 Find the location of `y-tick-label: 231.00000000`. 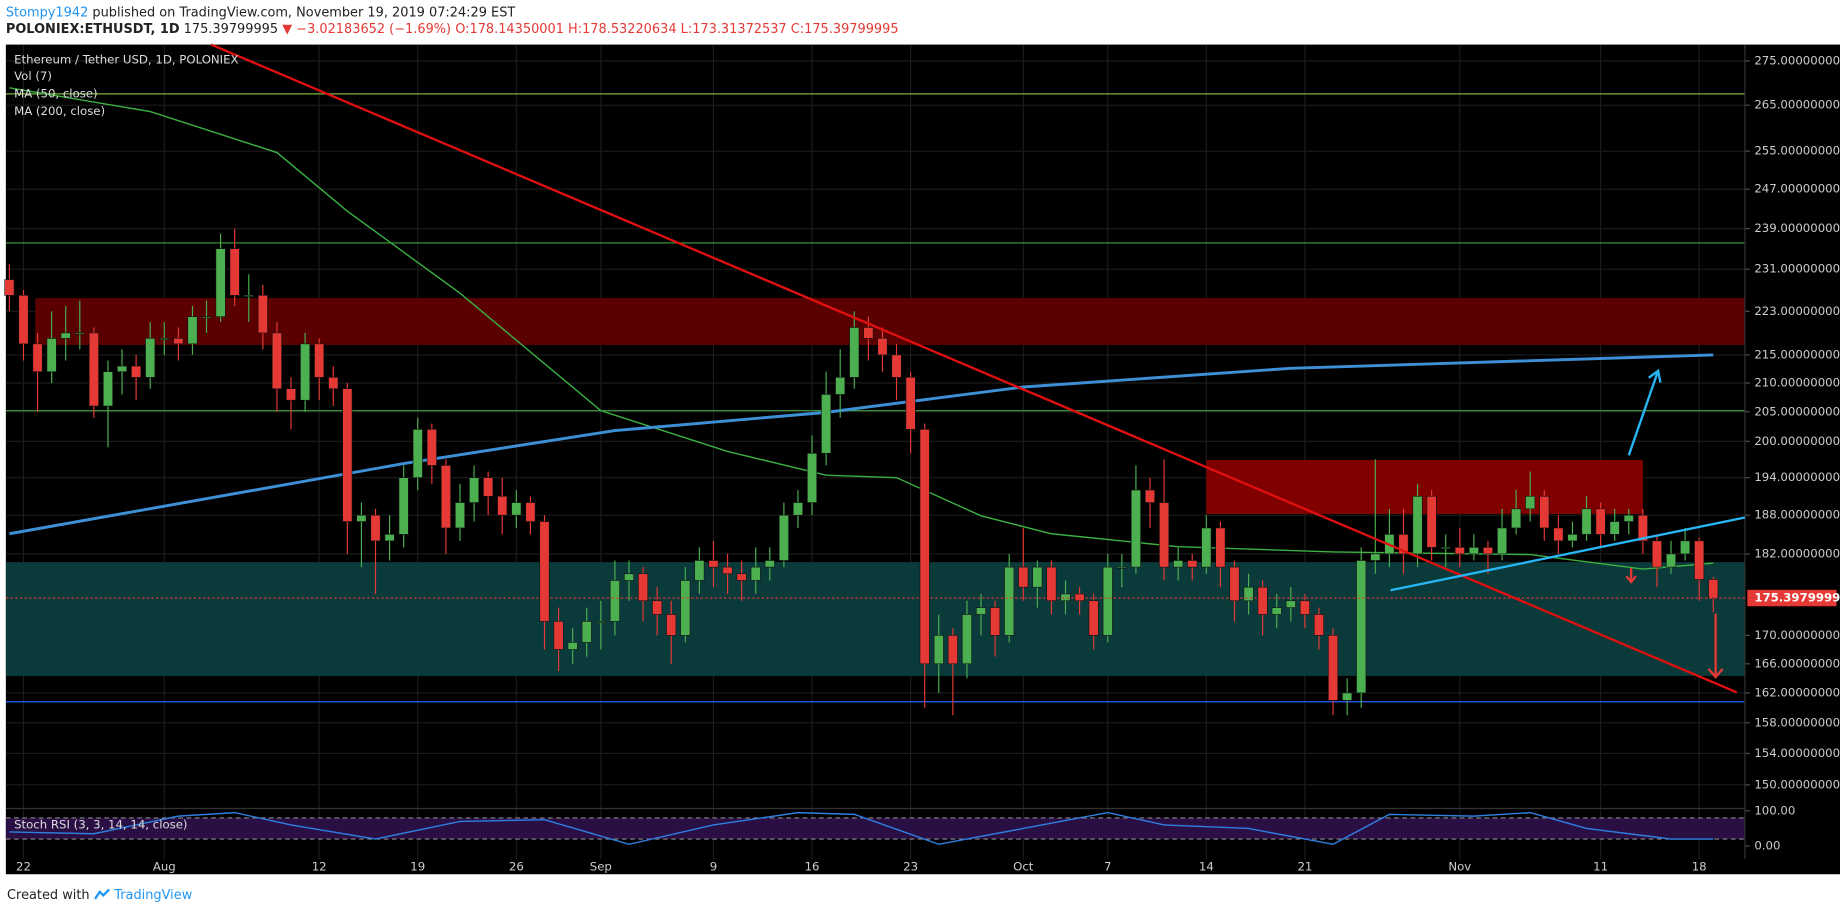

y-tick-label: 231.00000000 is located at coordinates (1797, 269).